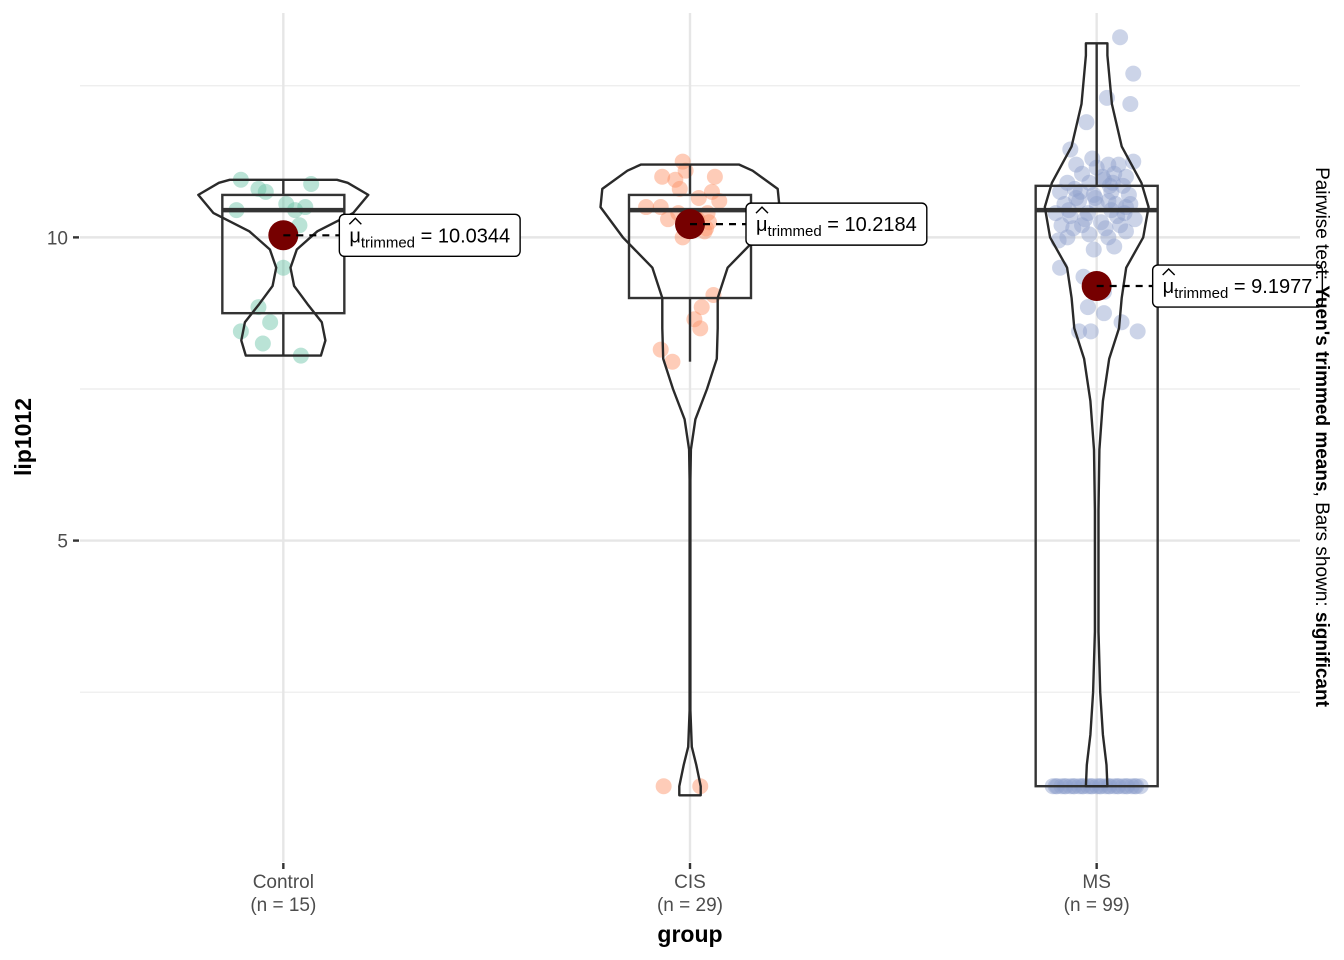  What do you see at coordinates (23, 437) in the screenshot?
I see `y-axis-title: lip1012` at bounding box center [23, 437].